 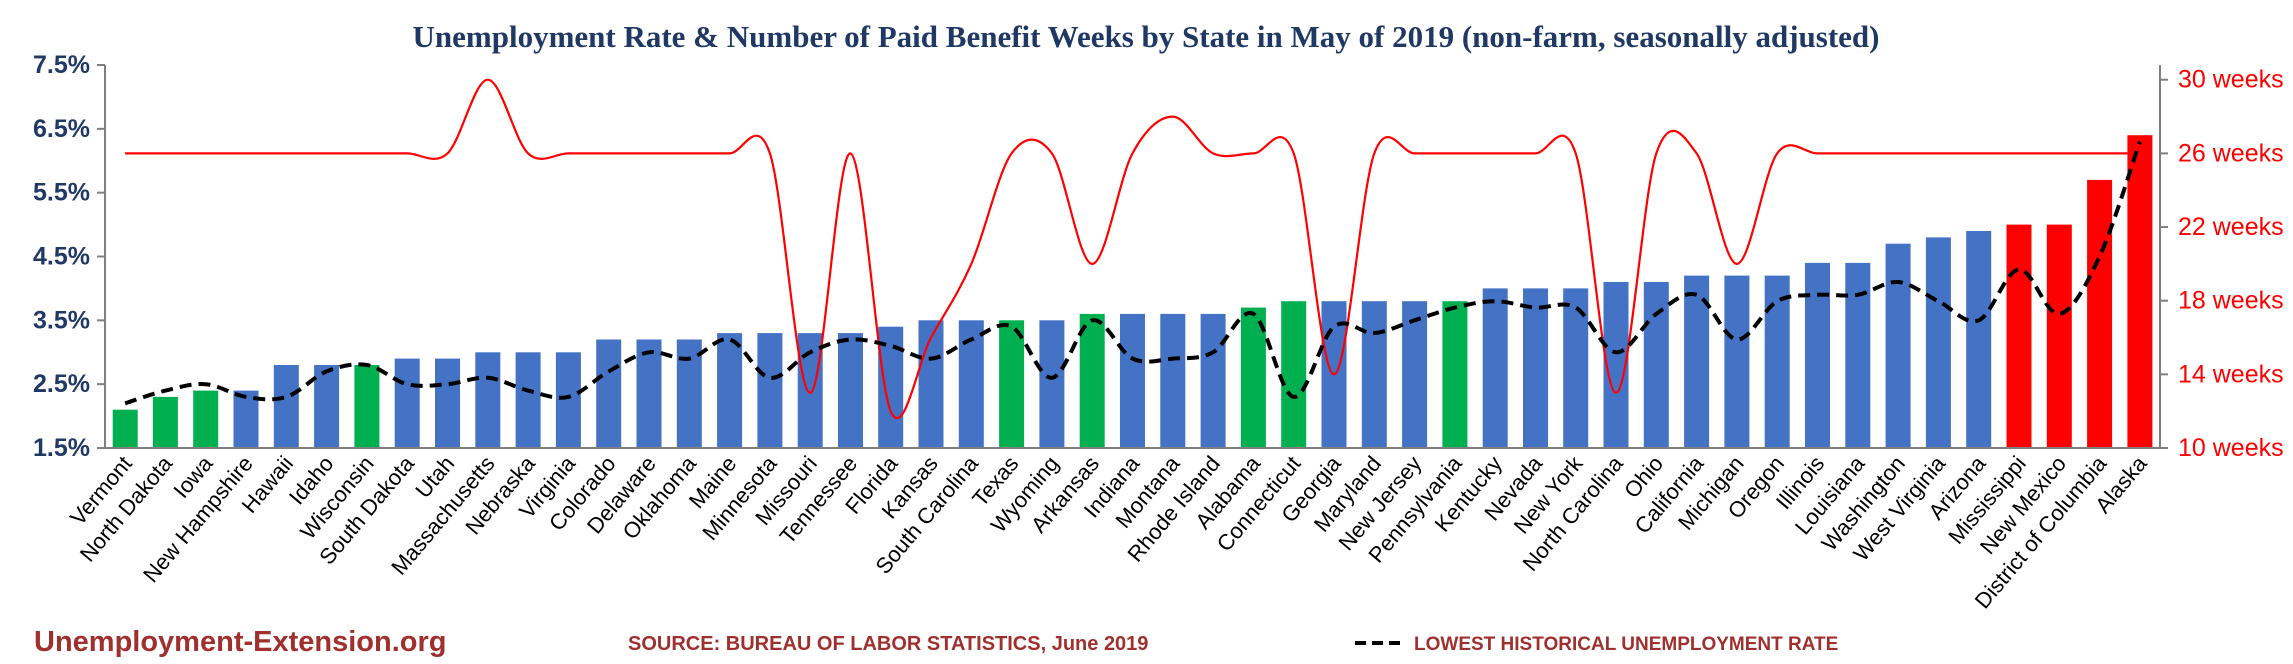 I want to click on left-tick-label: 4.5%, so click(x=61, y=257).